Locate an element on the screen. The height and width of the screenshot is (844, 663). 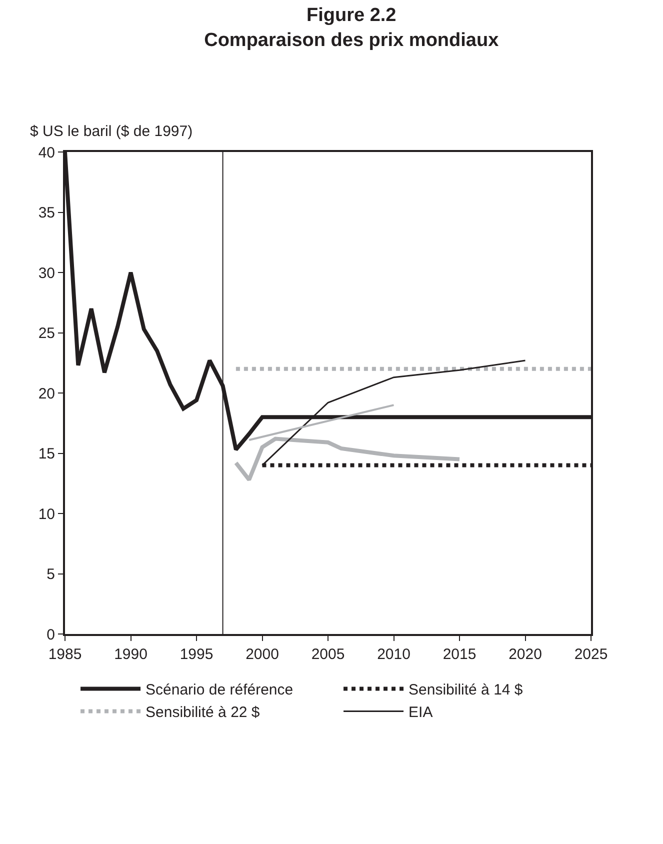
line-series is located at coordinates (348, 459).